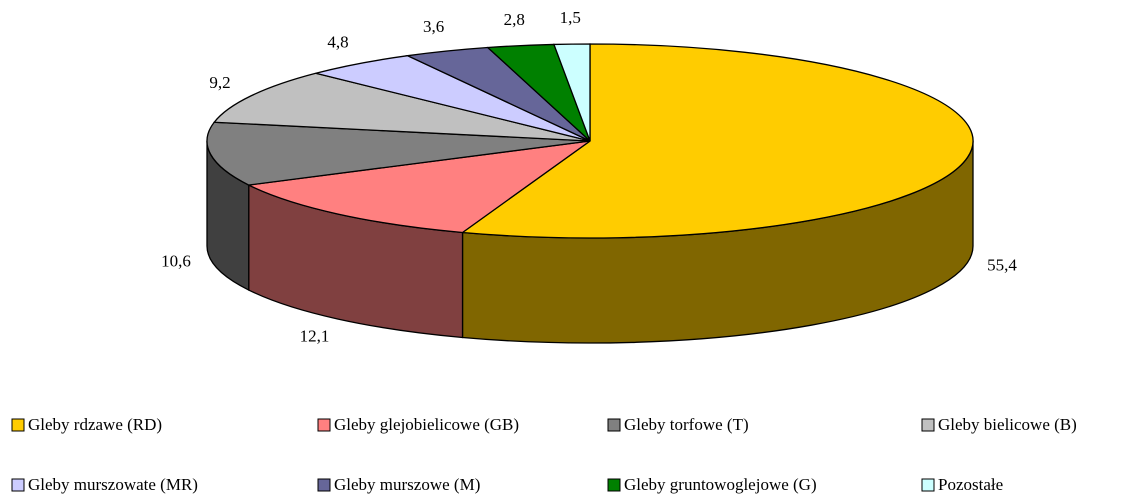 The height and width of the screenshot is (498, 1139). What do you see at coordinates (970, 484) in the screenshot?
I see `legend-label: Pozostałe` at bounding box center [970, 484].